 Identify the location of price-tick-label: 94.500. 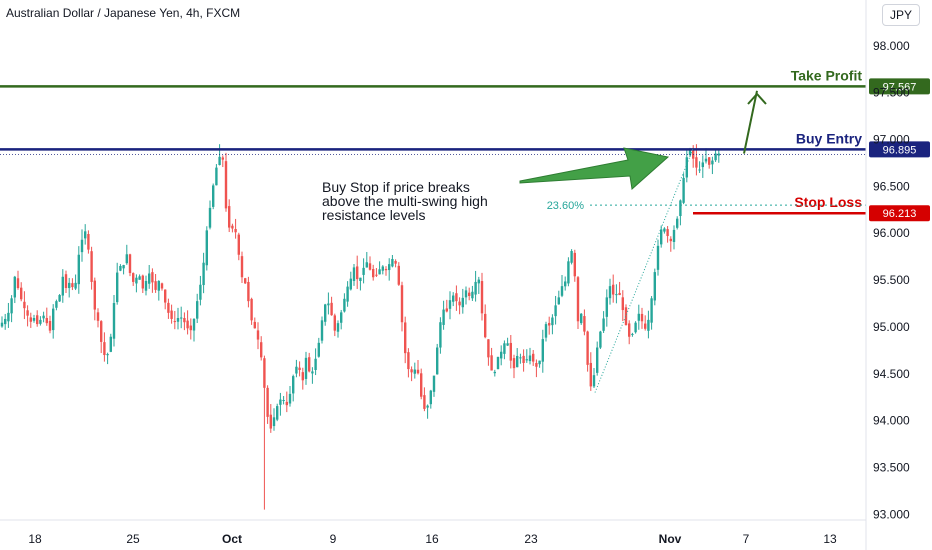
(891, 374).